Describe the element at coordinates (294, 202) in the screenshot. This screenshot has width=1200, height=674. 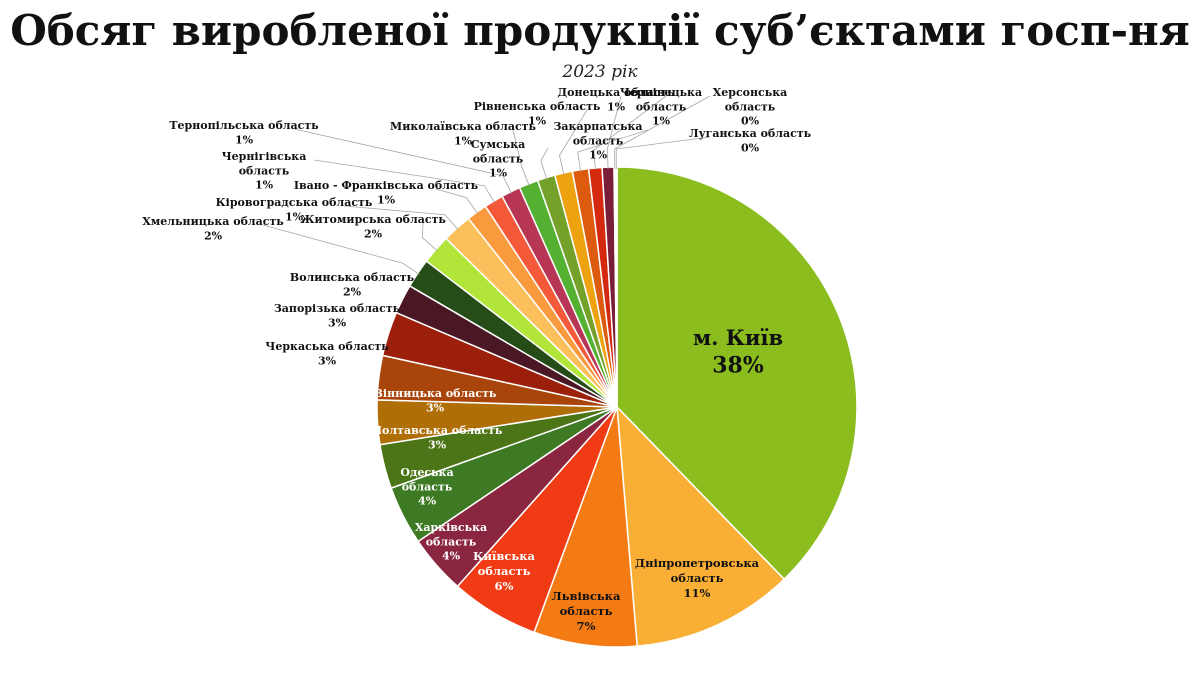
I see `slice-name-label: Кіровоградська область` at that location.